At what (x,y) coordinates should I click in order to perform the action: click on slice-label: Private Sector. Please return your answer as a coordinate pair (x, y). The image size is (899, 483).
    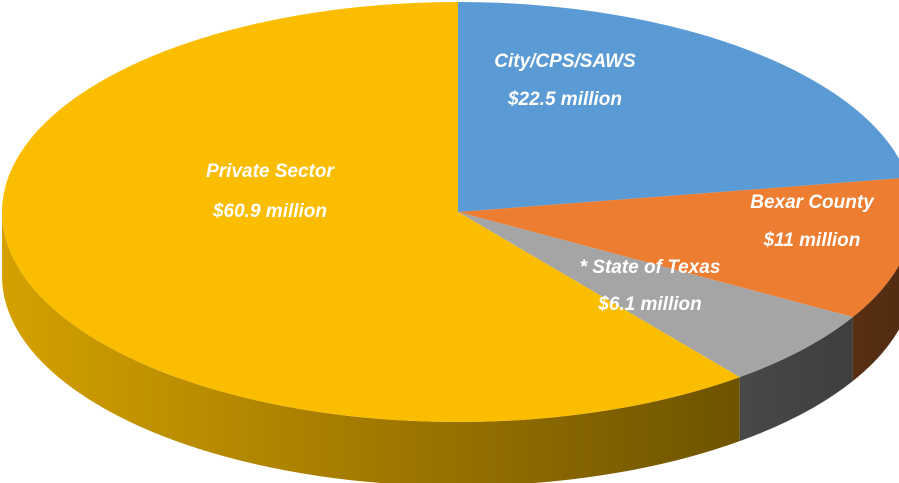
    Looking at the image, I should click on (270, 171).